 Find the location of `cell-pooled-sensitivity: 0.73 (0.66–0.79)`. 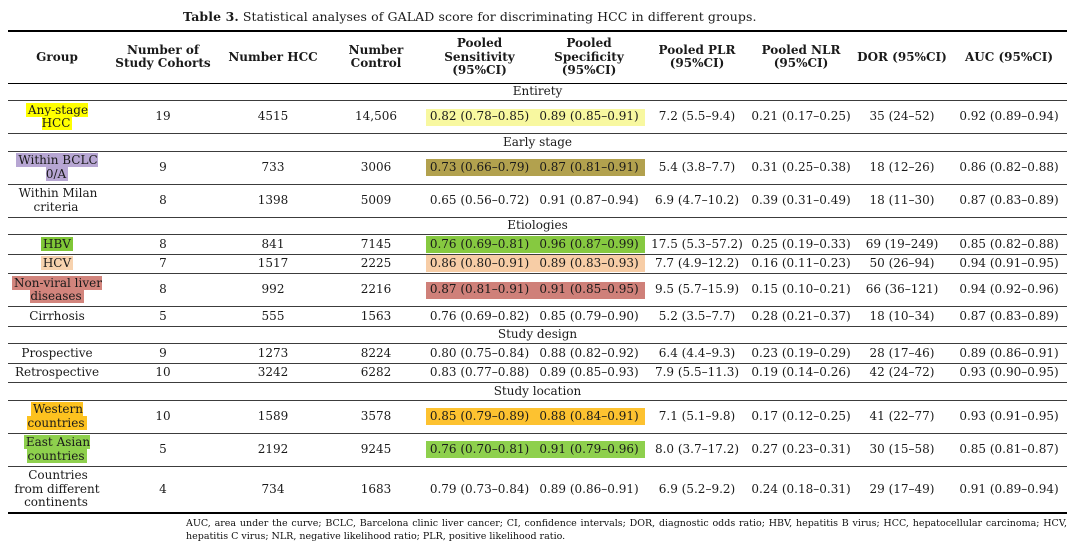

cell-pooled-sensitivity: 0.73 (0.66–0.79) is located at coordinates (479, 167).